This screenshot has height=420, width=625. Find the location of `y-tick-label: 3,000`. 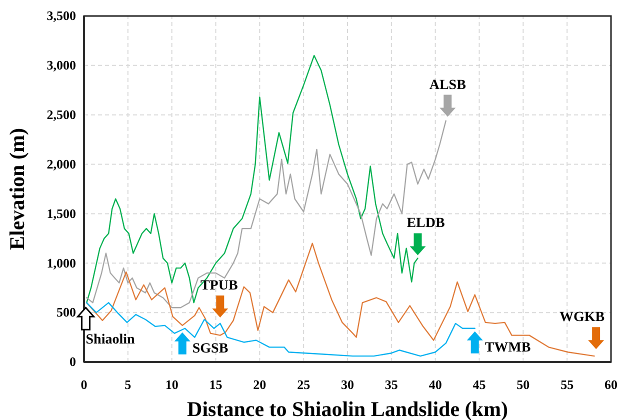

y-tick-label: 3,000 is located at coordinates (61, 65).